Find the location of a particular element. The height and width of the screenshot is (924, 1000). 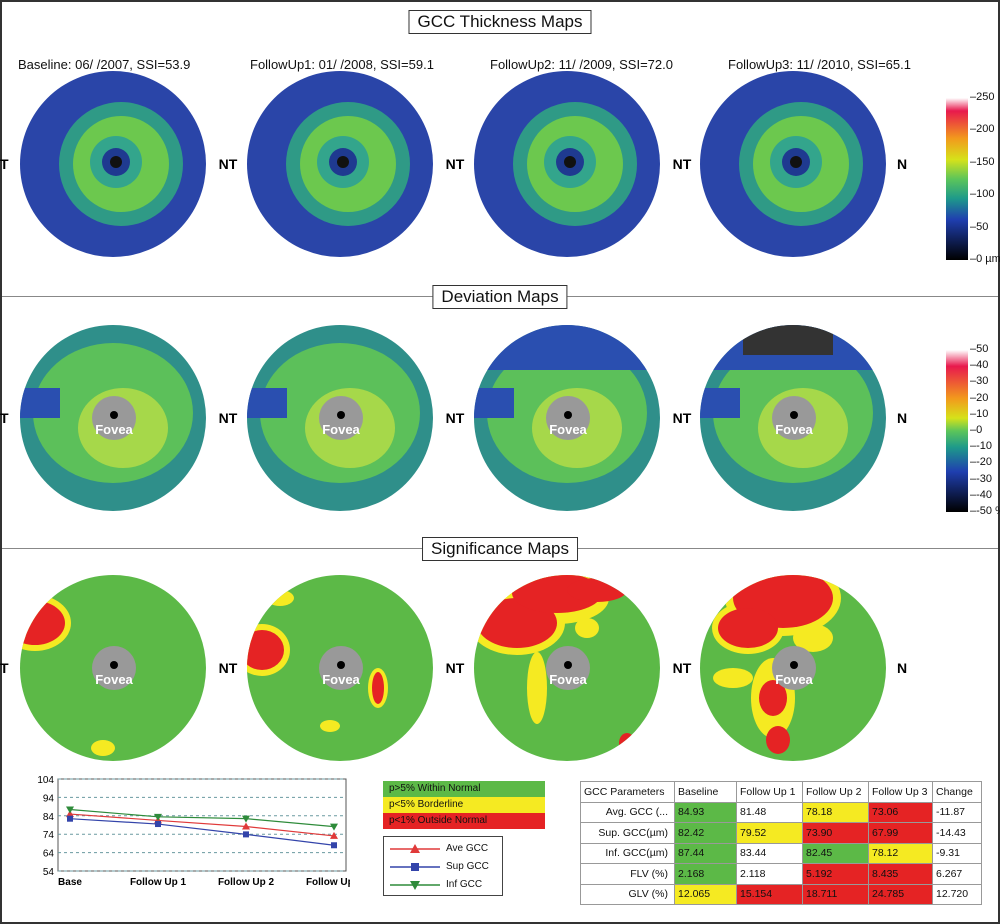

colorbar-tick: –40 is located at coordinates (979, 365).